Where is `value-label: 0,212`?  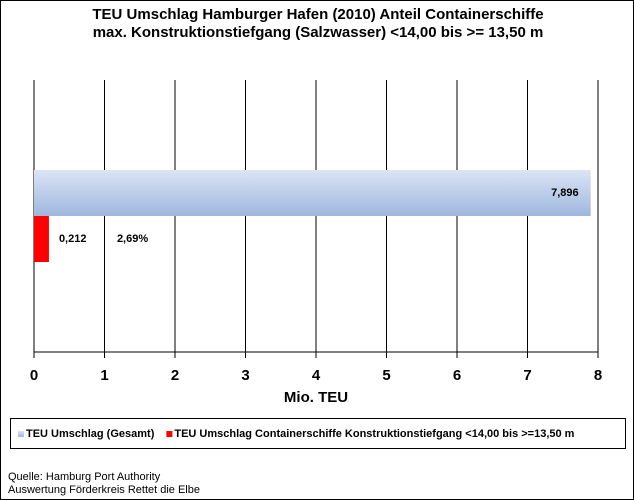 value-label: 0,212 is located at coordinates (73, 239).